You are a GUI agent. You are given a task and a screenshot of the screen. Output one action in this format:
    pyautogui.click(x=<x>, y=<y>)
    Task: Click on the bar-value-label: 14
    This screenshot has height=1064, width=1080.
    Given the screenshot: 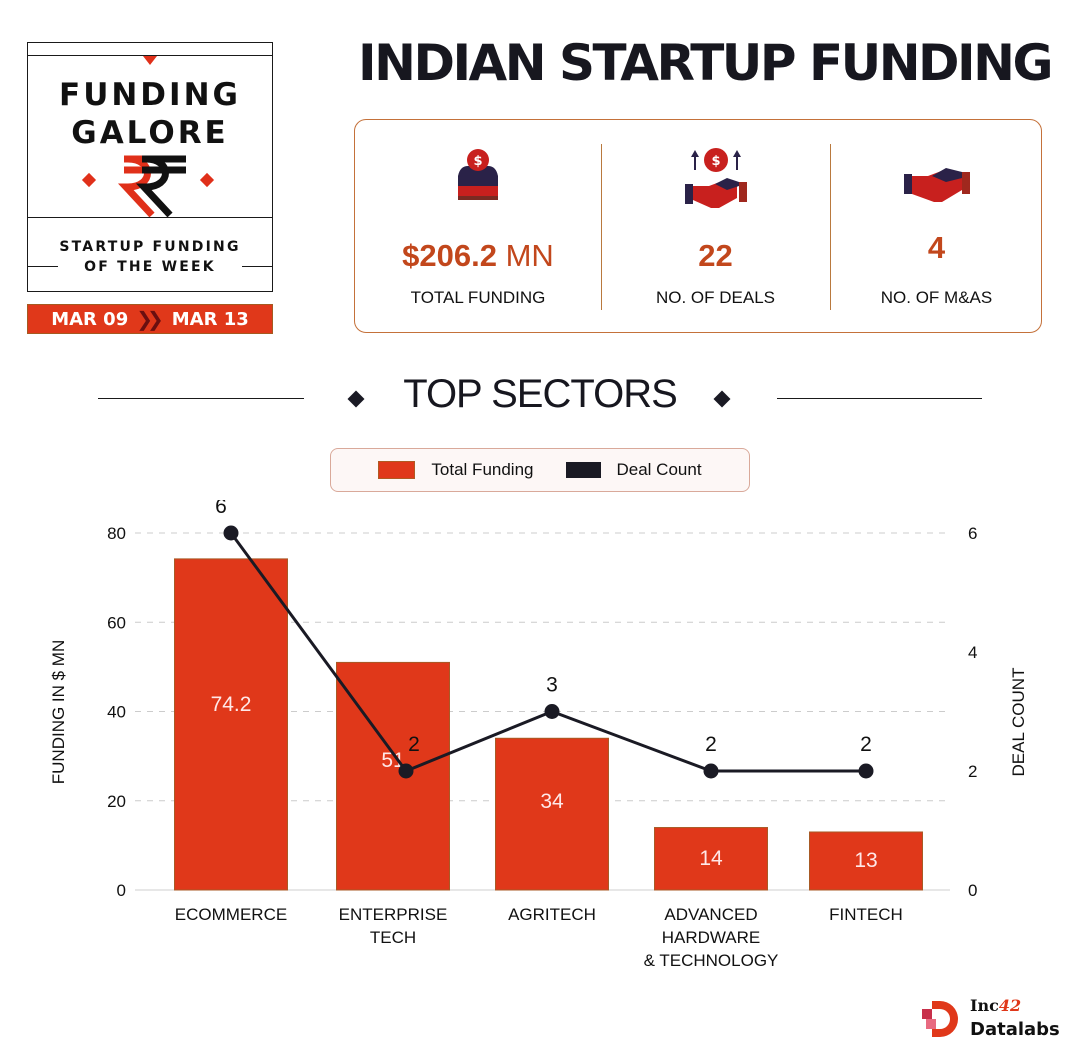 What is the action you would take?
    pyautogui.click(x=711, y=858)
    